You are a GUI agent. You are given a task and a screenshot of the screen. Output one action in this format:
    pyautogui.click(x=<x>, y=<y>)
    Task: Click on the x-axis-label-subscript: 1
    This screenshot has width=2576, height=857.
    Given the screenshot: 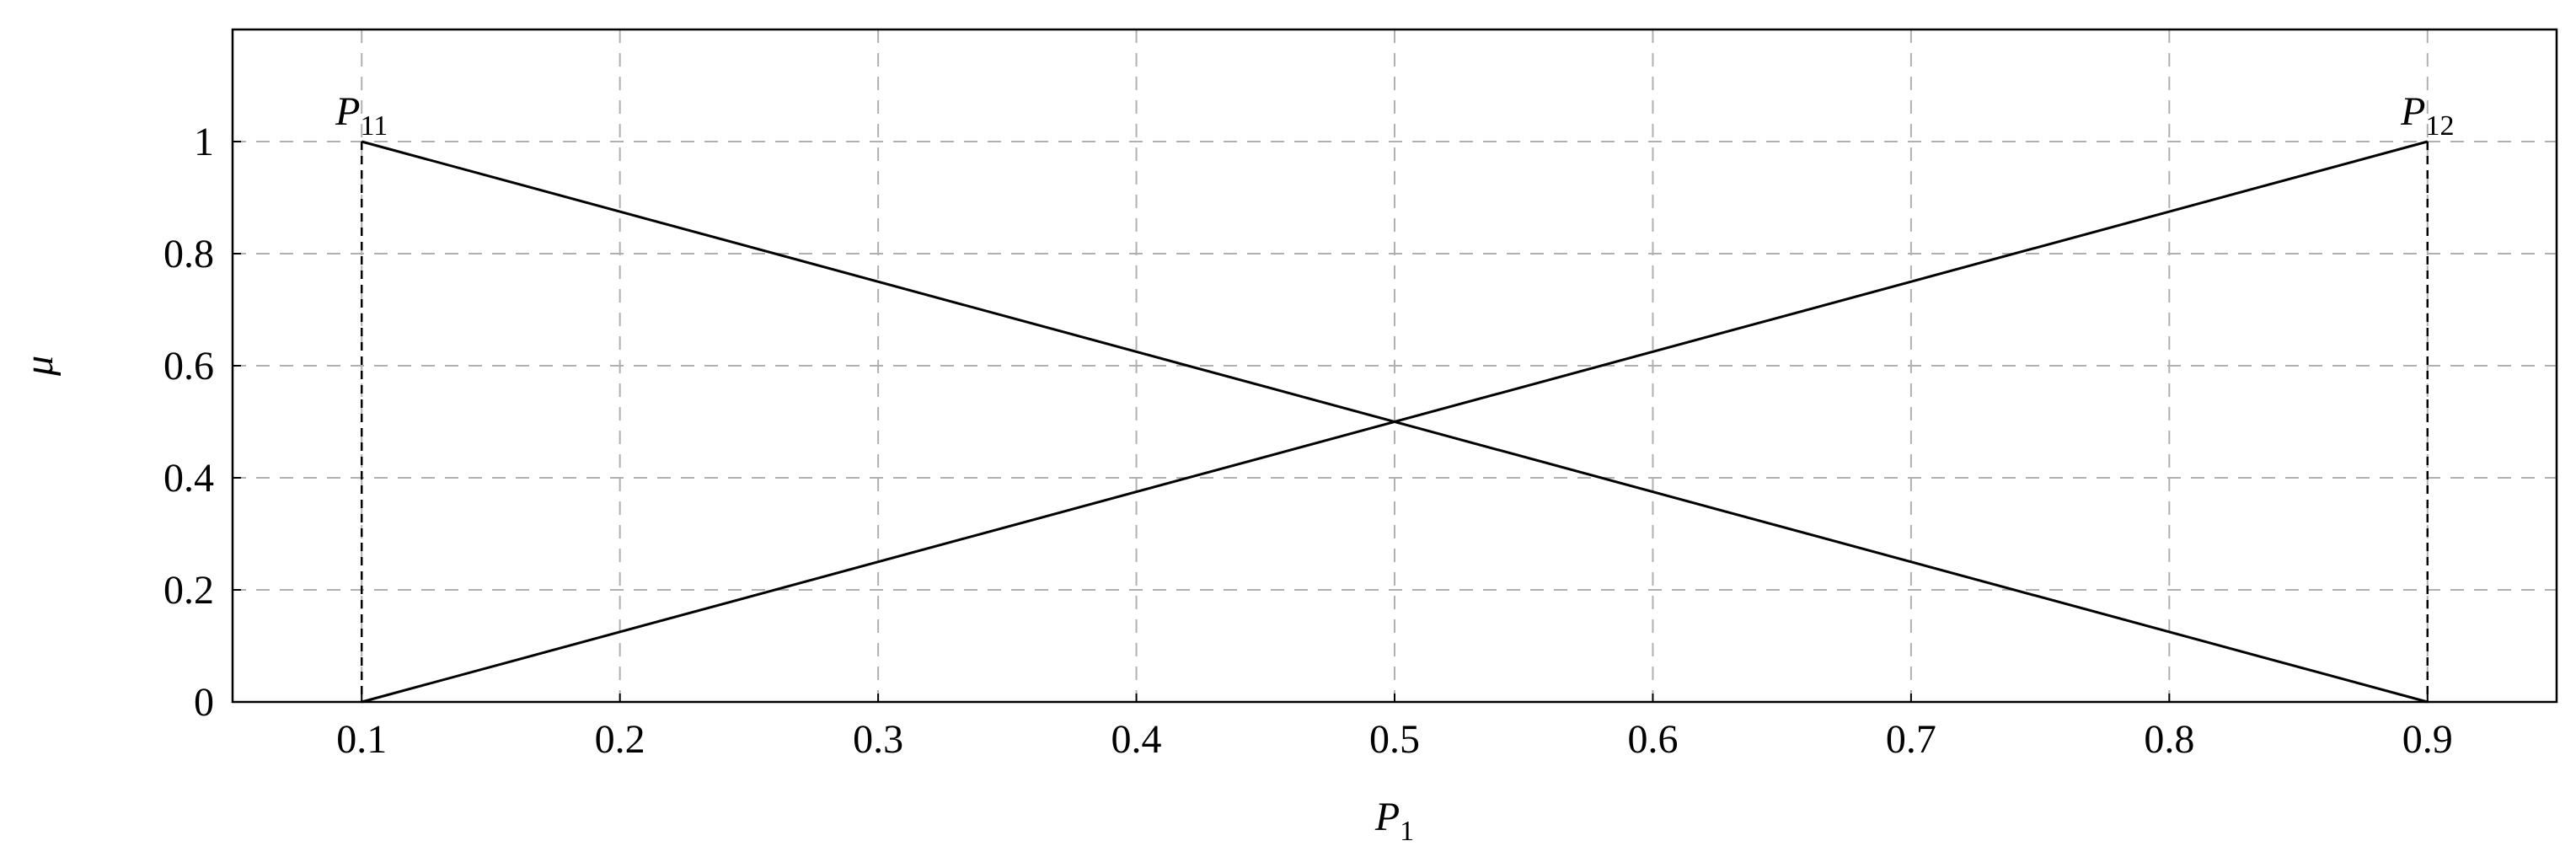 What is the action you would take?
    pyautogui.click(x=1407, y=831)
    